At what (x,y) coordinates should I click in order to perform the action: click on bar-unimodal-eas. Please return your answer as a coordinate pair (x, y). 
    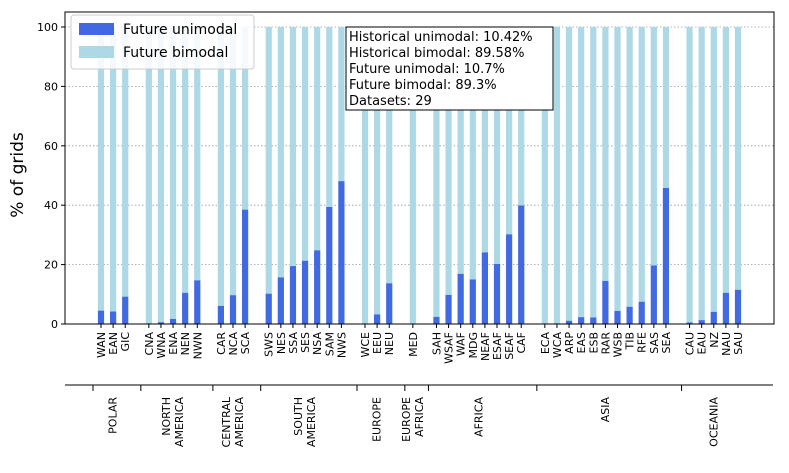
    Looking at the image, I should click on (581, 320).